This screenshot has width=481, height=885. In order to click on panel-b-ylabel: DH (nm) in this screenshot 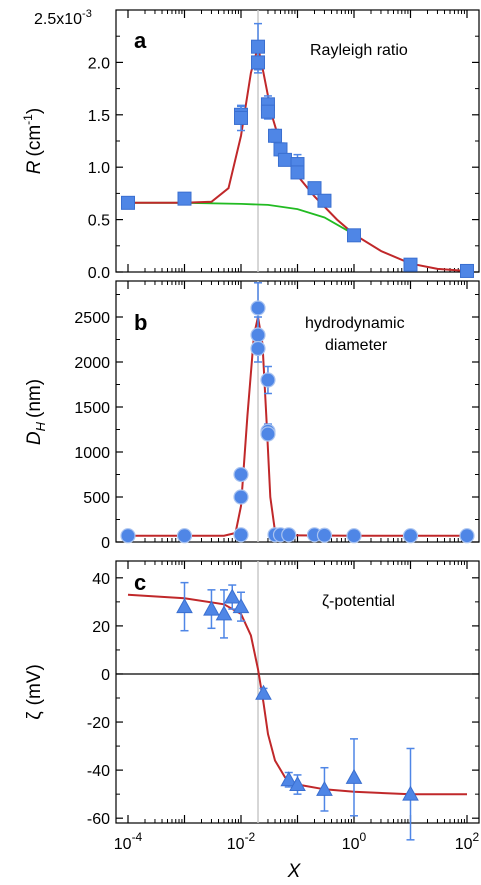, I will do `click(36, 412)`.